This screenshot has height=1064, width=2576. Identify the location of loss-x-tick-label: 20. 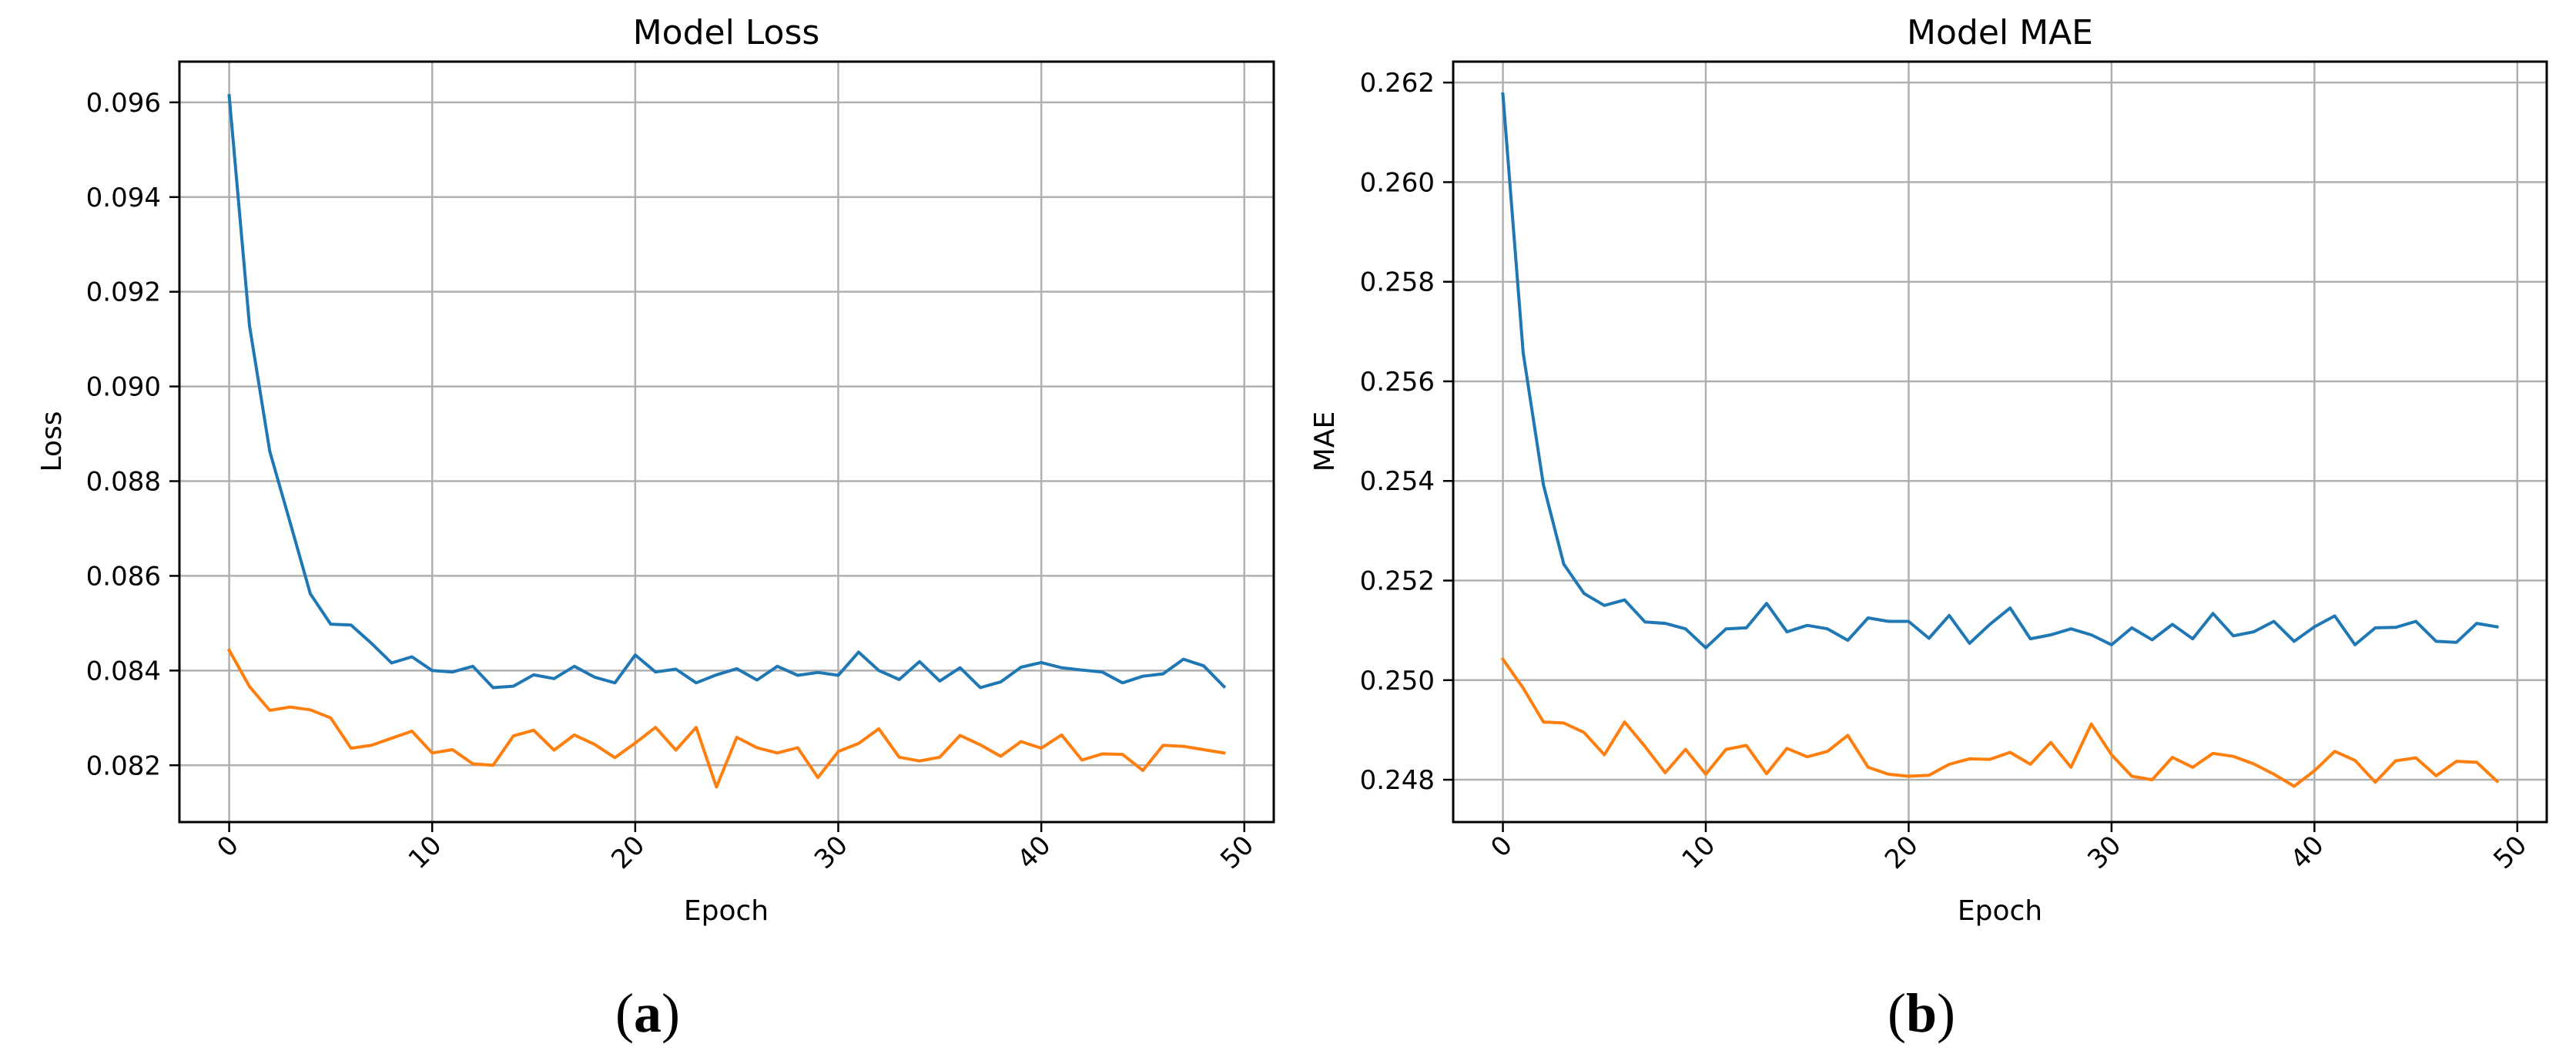
(628, 852).